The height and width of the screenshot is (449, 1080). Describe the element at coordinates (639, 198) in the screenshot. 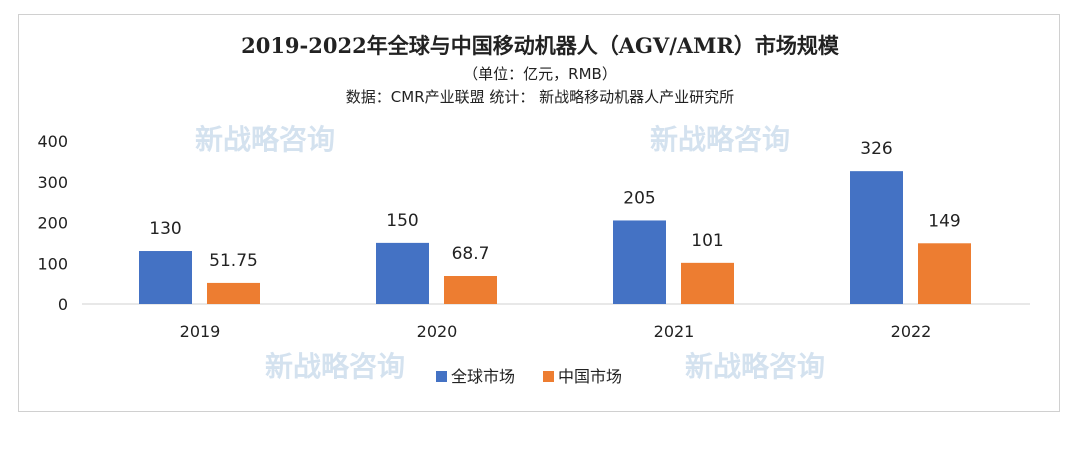

I see `data-label: 205` at that location.